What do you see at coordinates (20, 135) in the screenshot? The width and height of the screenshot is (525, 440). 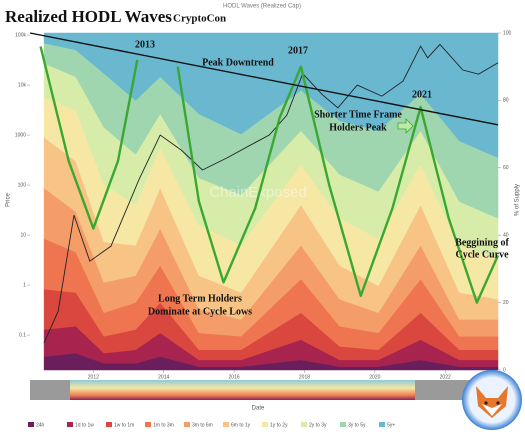 I see `y-tick-label: 1000` at bounding box center [20, 135].